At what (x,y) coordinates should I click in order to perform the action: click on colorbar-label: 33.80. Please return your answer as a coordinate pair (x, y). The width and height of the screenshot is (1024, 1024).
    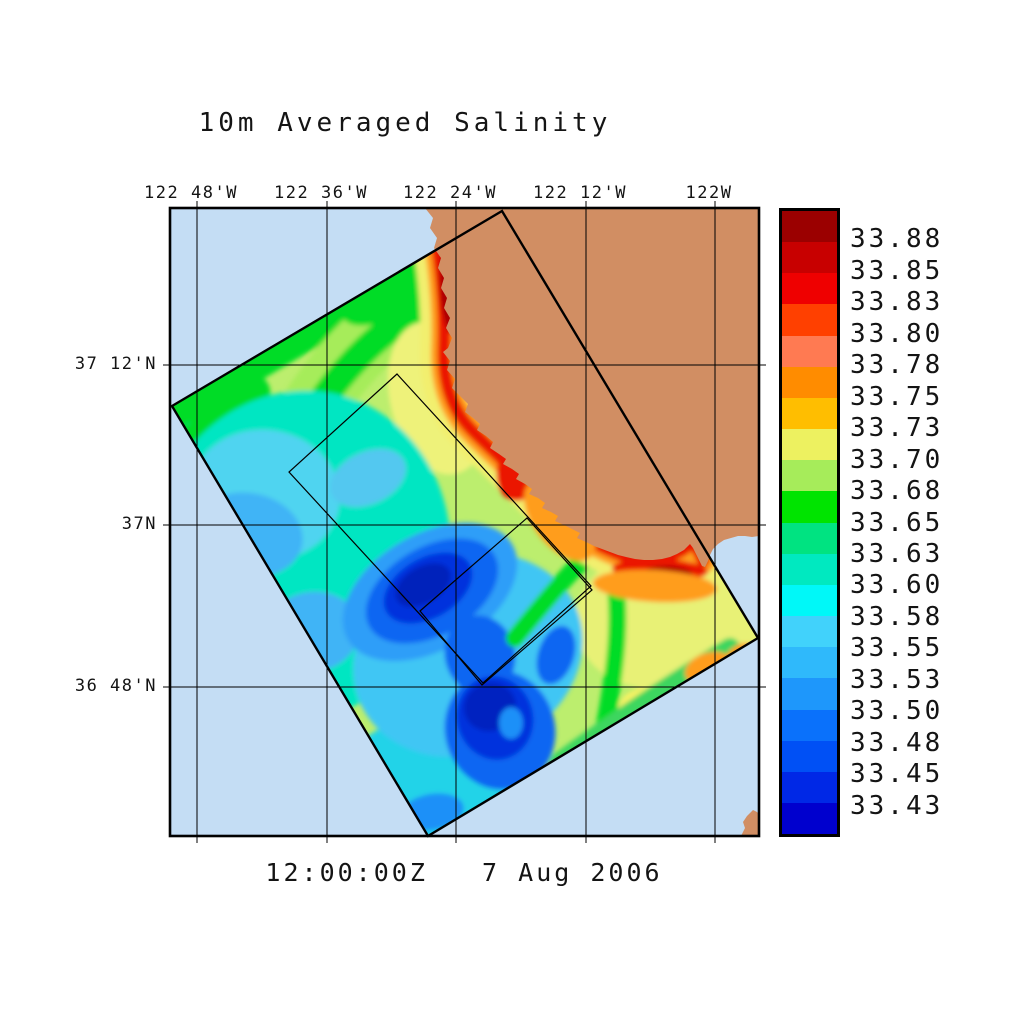
    Looking at the image, I should click on (897, 333).